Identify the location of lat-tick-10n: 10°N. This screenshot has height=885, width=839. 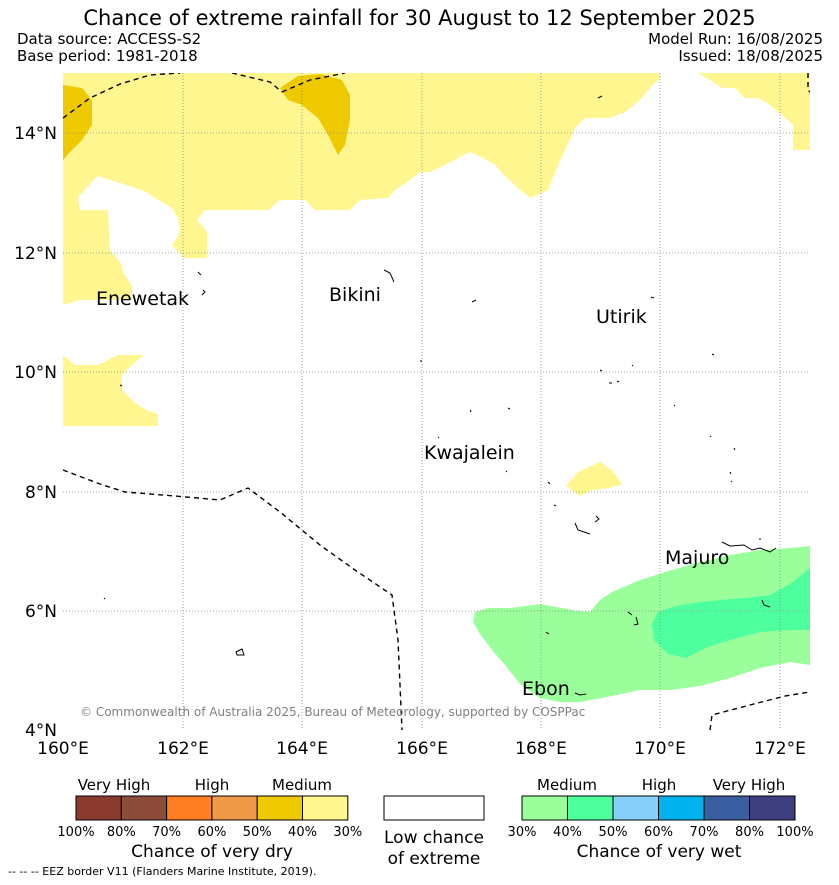
(35, 373).